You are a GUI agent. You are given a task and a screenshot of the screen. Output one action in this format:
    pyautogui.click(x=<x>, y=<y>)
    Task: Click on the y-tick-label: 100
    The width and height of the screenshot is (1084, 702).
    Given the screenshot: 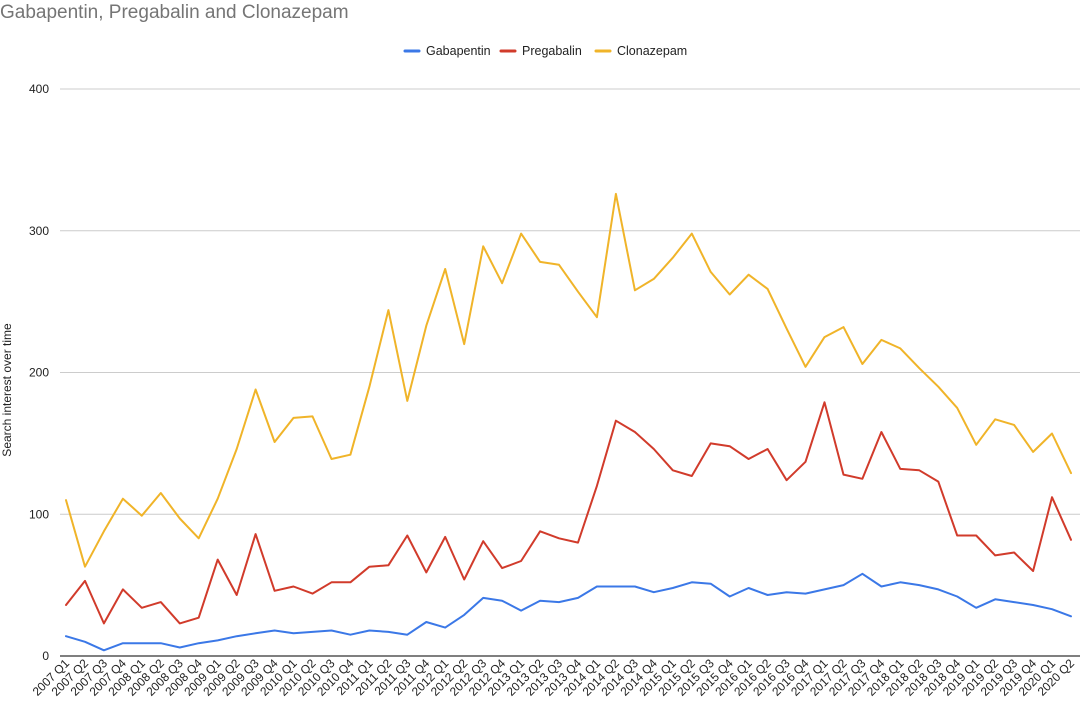 What is the action you would take?
    pyautogui.click(x=39, y=514)
    